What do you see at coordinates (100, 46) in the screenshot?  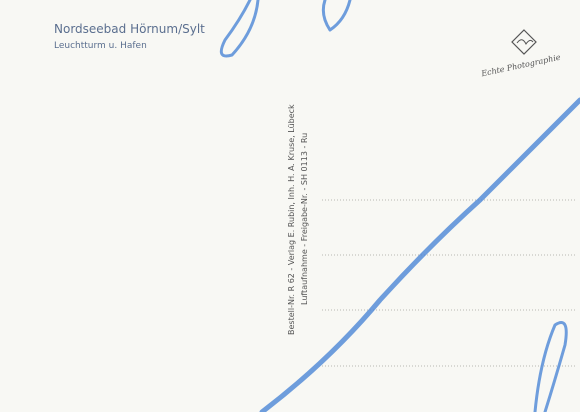 I see `subtitle: Leuchtturm u. Hafen` at bounding box center [100, 46].